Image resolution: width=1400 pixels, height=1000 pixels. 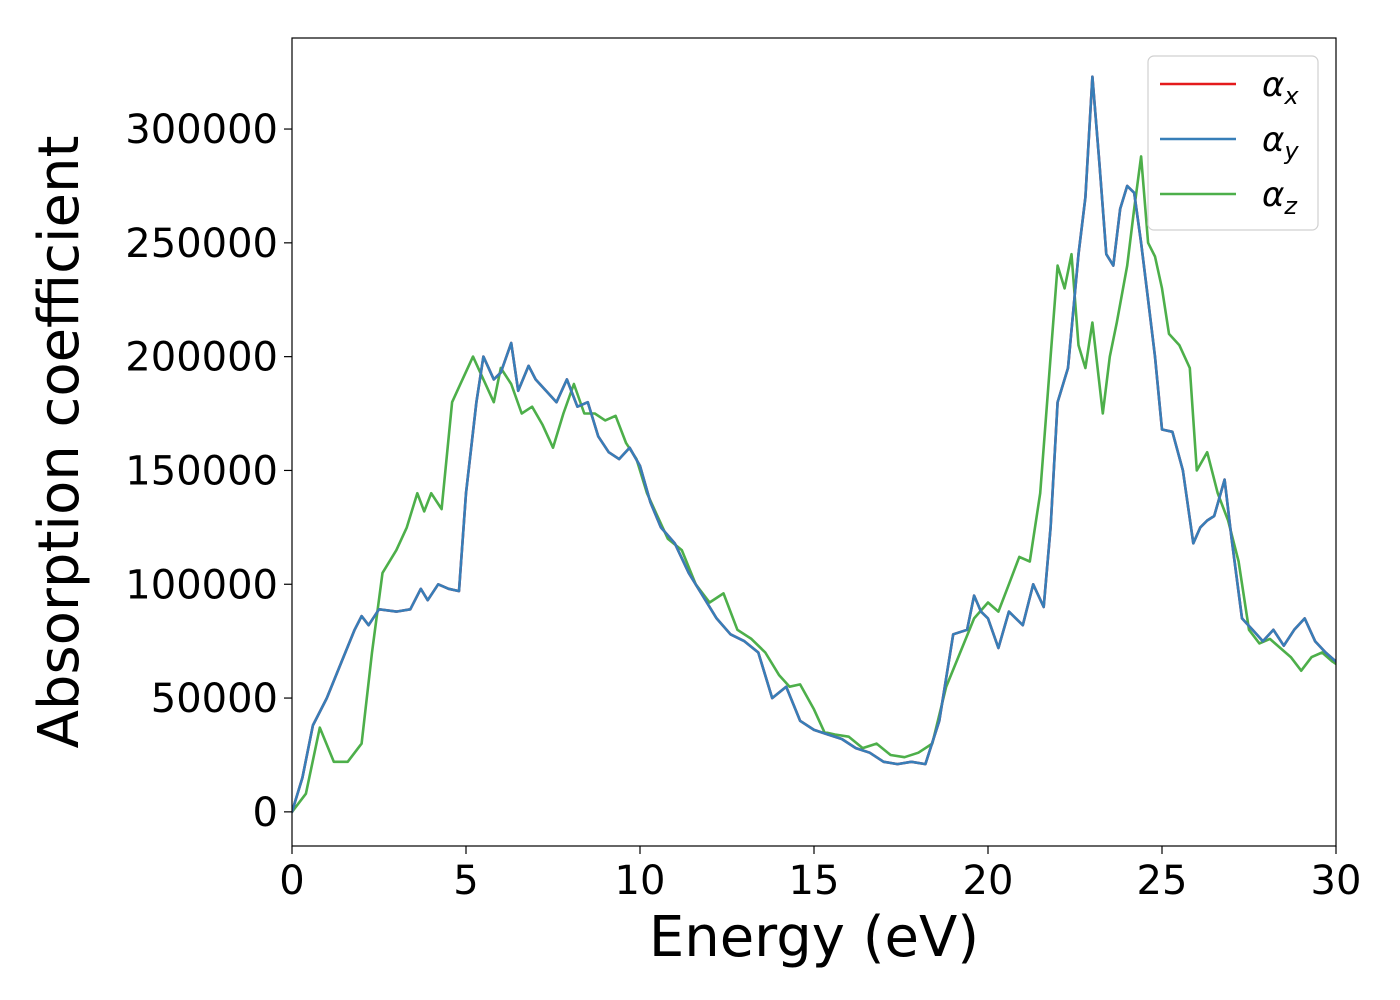 What do you see at coordinates (214, 699) in the screenshot?
I see `y-tick-label: 50000` at bounding box center [214, 699].